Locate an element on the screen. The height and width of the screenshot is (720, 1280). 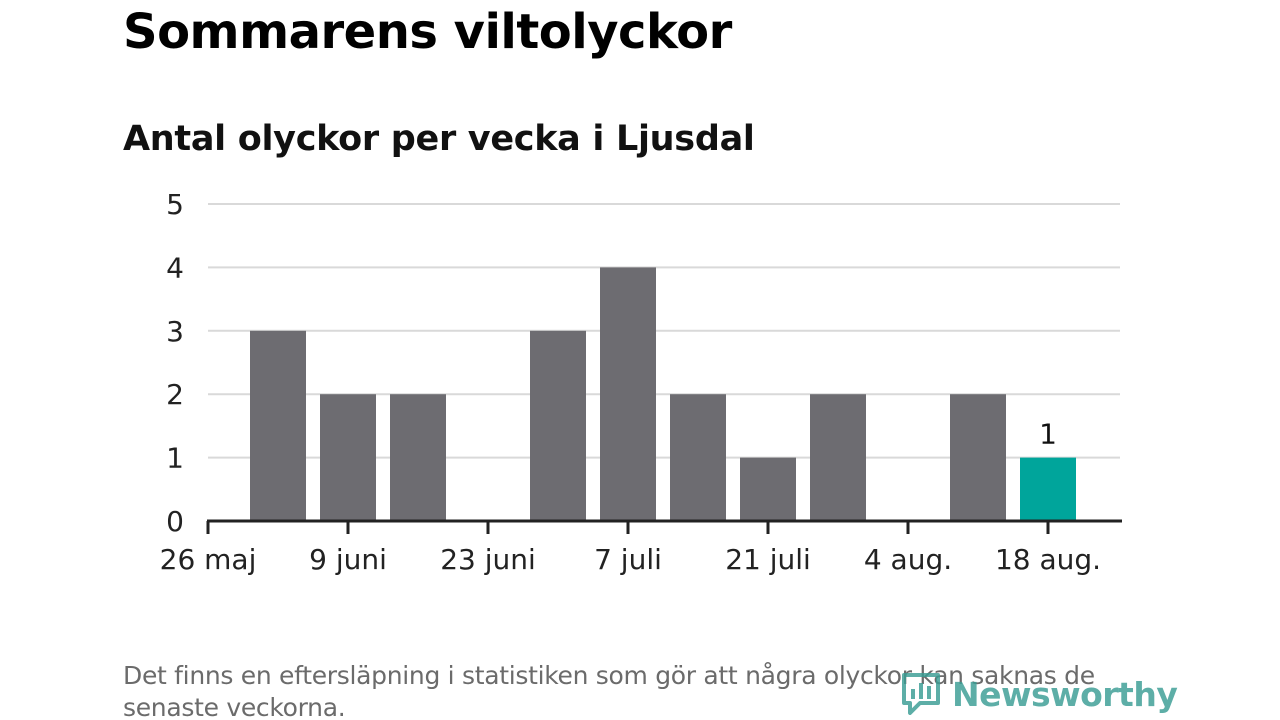
x-tick-label: 18 aug. is located at coordinates (1048, 559).